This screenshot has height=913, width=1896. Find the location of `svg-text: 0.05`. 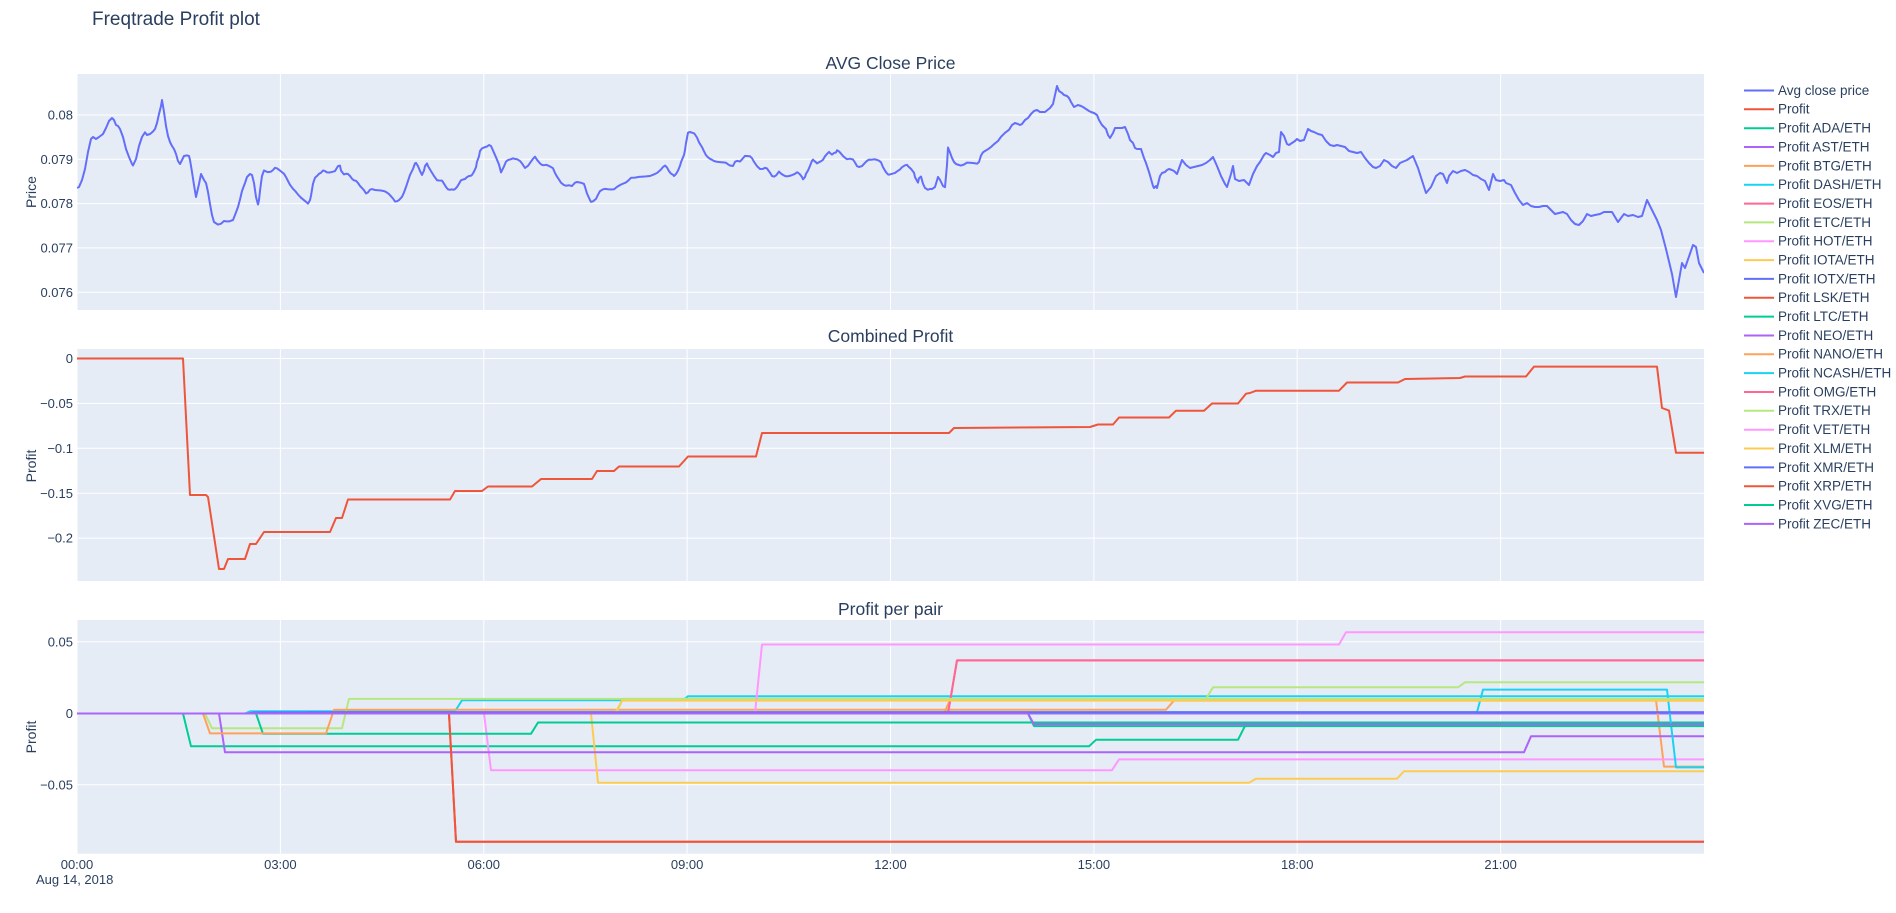

svg-text: 0.05 is located at coordinates (60, 641).